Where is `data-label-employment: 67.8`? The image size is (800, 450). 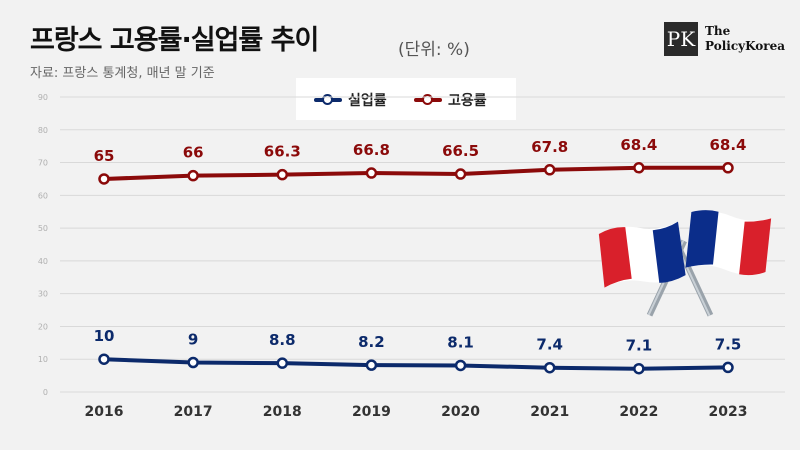
data-label-employment: 67.8 is located at coordinates (549, 147).